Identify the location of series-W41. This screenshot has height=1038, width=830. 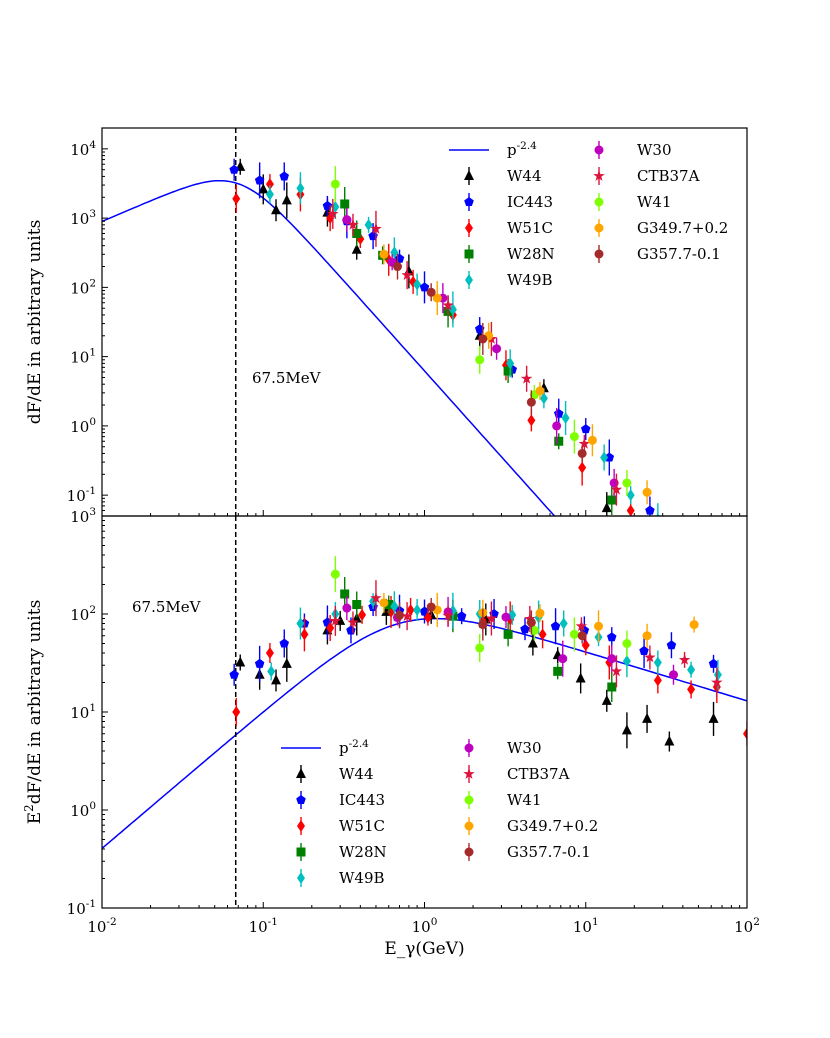
(481, 331).